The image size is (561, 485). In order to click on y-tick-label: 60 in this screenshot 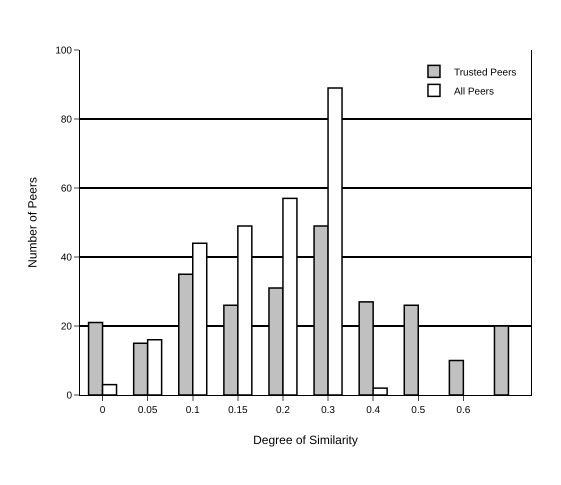, I will do `click(66, 189)`.